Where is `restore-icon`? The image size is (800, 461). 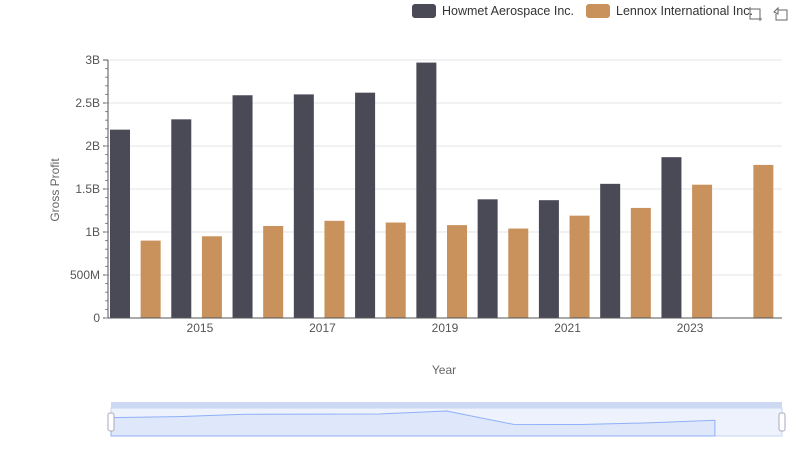 restore-icon is located at coordinates (781, 14).